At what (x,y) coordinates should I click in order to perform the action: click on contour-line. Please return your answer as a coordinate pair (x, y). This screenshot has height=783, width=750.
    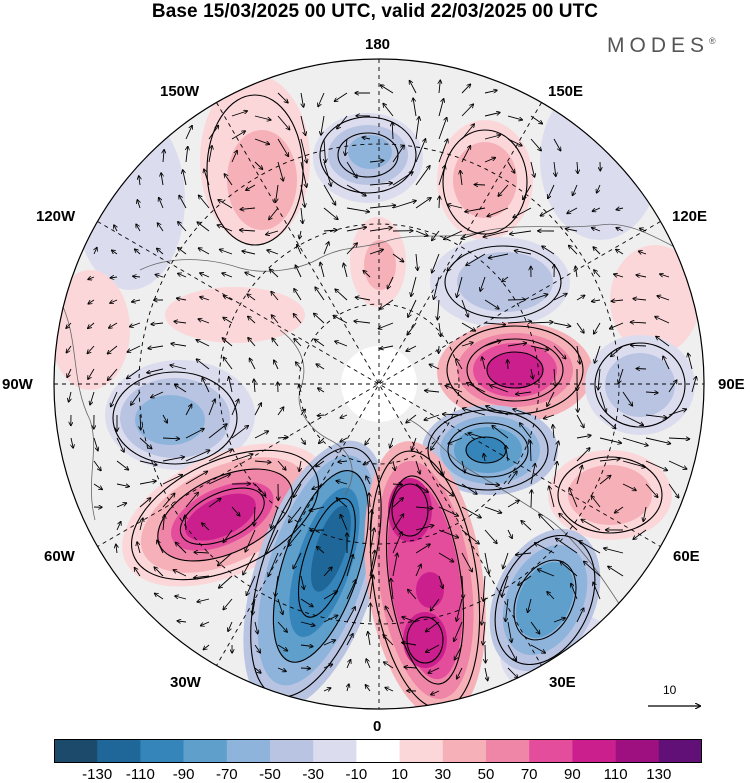
    Looking at the image, I should click on (640, 385).